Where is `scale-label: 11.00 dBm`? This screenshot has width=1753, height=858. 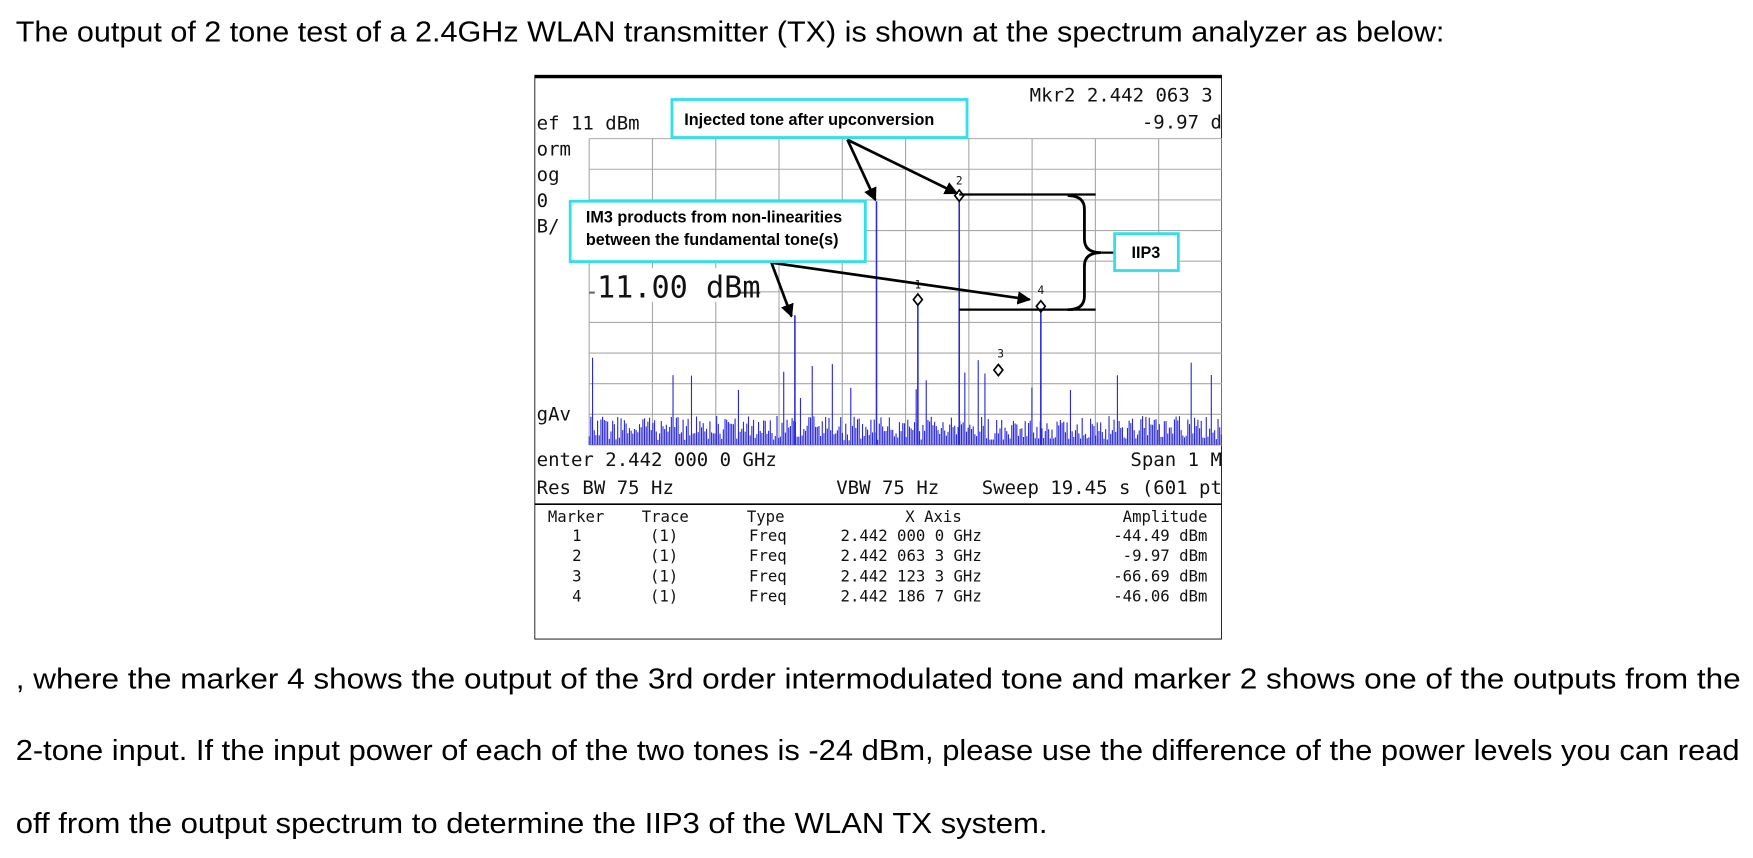
scale-label: 11.00 dBm is located at coordinates (679, 287).